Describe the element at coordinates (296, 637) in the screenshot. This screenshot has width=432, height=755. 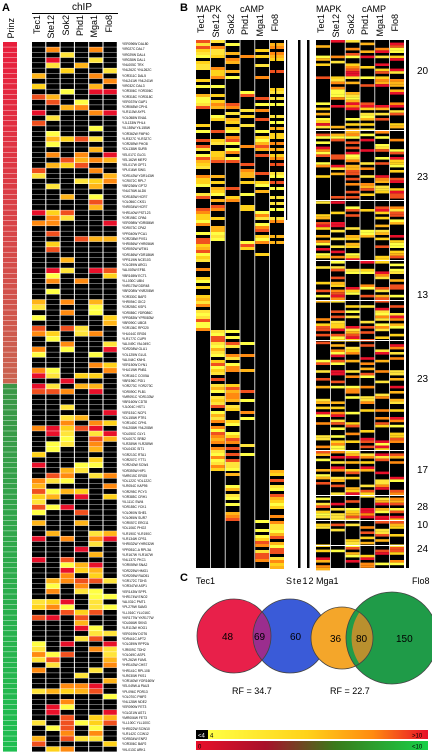
I see `venn-left-only-b: 60` at that location.